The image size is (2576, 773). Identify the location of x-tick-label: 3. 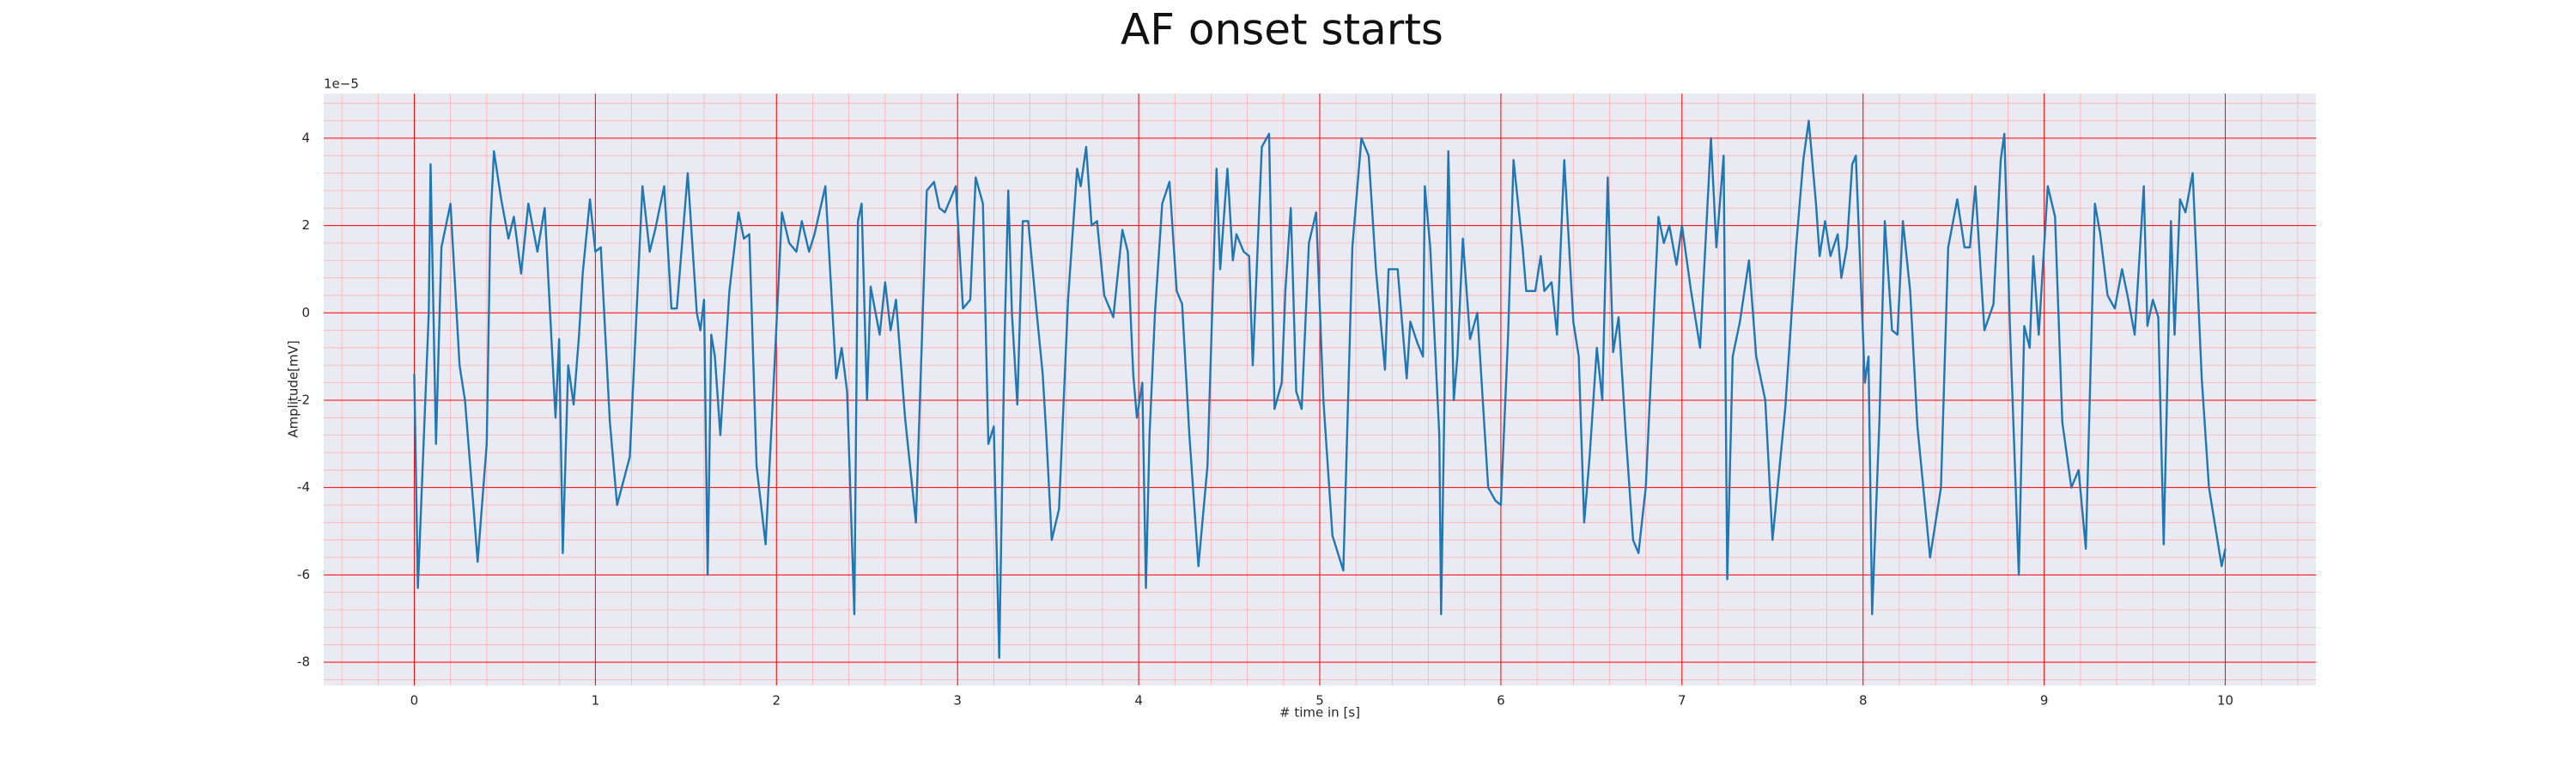
(958, 701).